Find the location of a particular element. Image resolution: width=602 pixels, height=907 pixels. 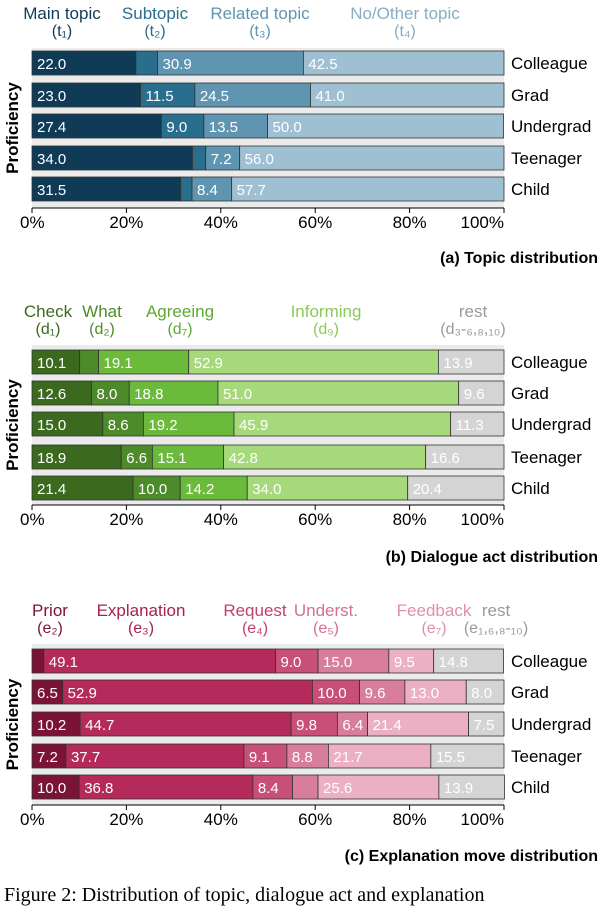

bar-value-label: 27.4 is located at coordinates (51, 127).